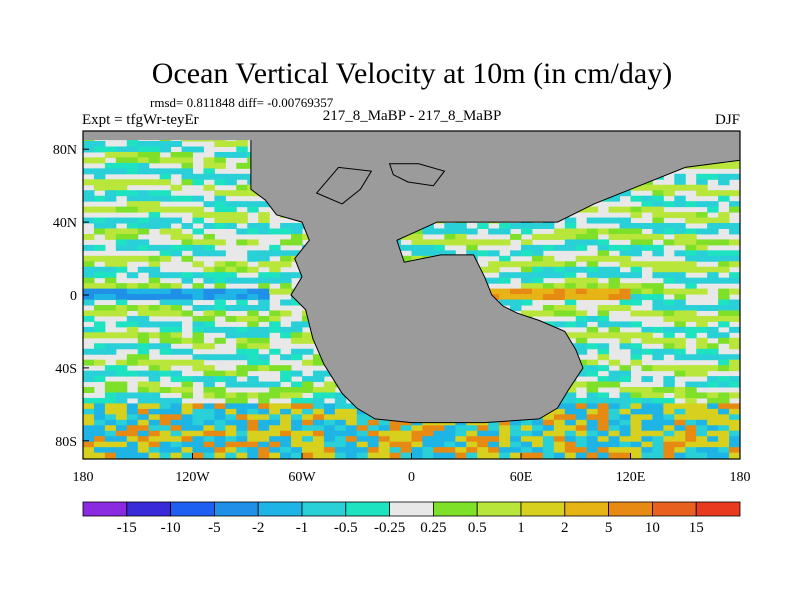 Image resolution: width=800 pixels, height=600 pixels. Describe the element at coordinates (192, 477) in the screenshot. I see `x-tick-label: 120W` at that location.